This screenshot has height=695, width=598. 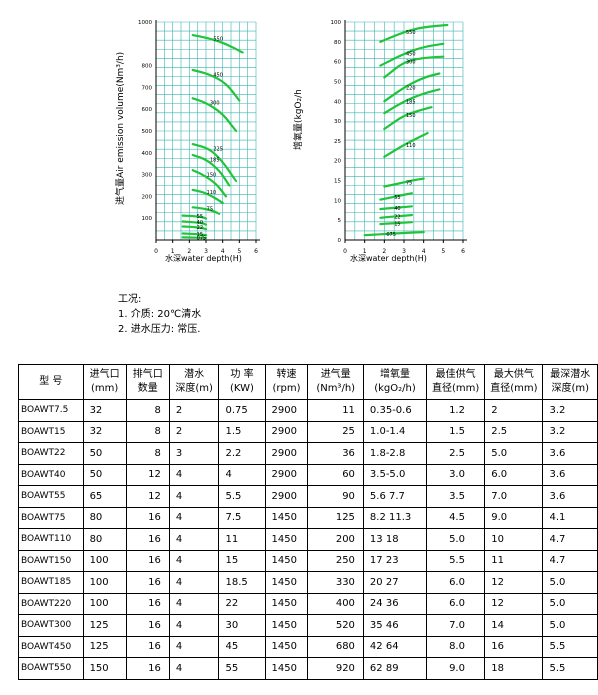 What do you see at coordinates (200, 235) in the screenshot?
I see `series-label-15: 15` at bounding box center [200, 235].